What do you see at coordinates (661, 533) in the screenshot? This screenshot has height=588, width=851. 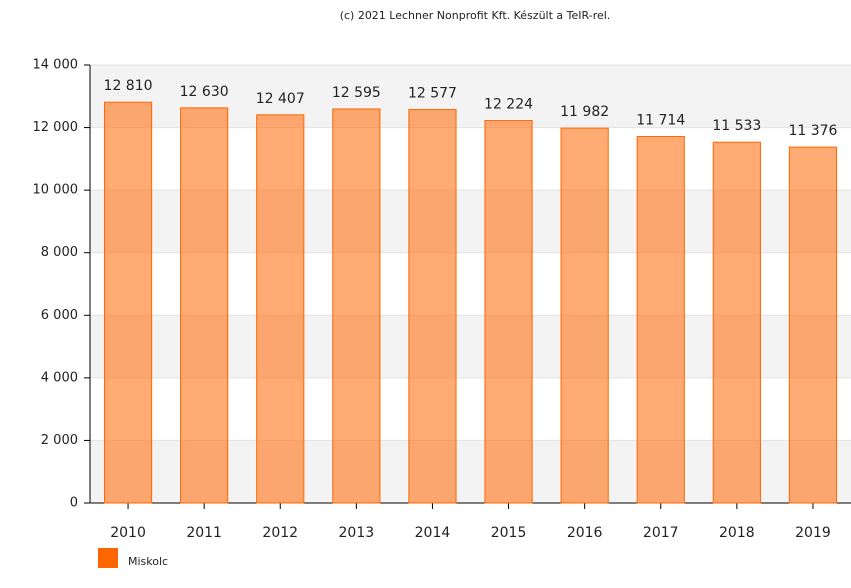 I see `x-tick-label: 2017` at bounding box center [661, 533].